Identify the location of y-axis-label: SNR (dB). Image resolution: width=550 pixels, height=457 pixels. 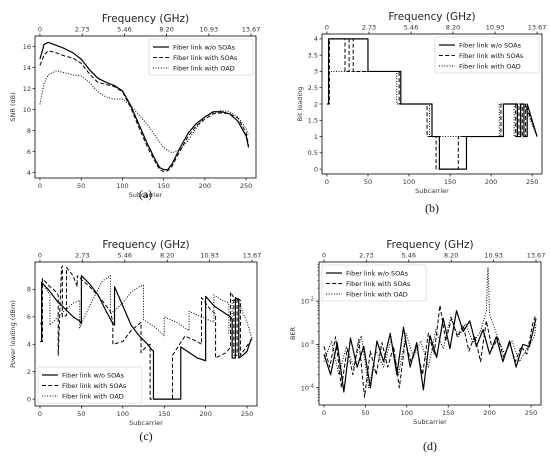
(13, 106).